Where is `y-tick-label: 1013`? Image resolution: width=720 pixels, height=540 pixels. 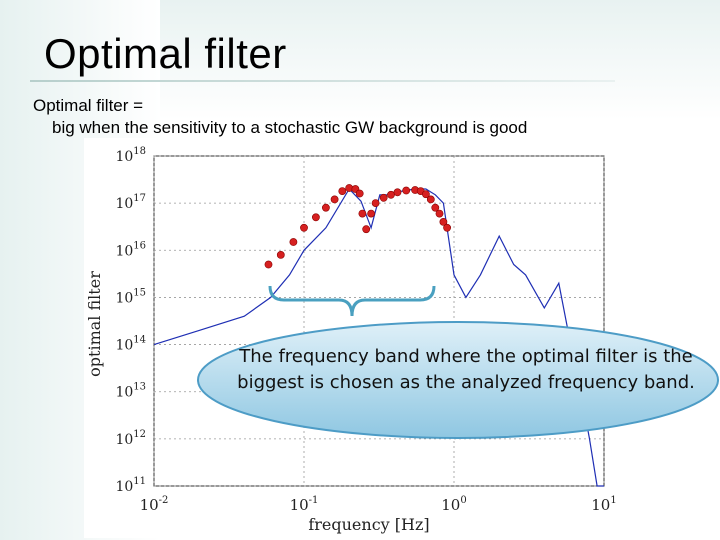 y-tick-label: 1013 is located at coordinates (130, 391).